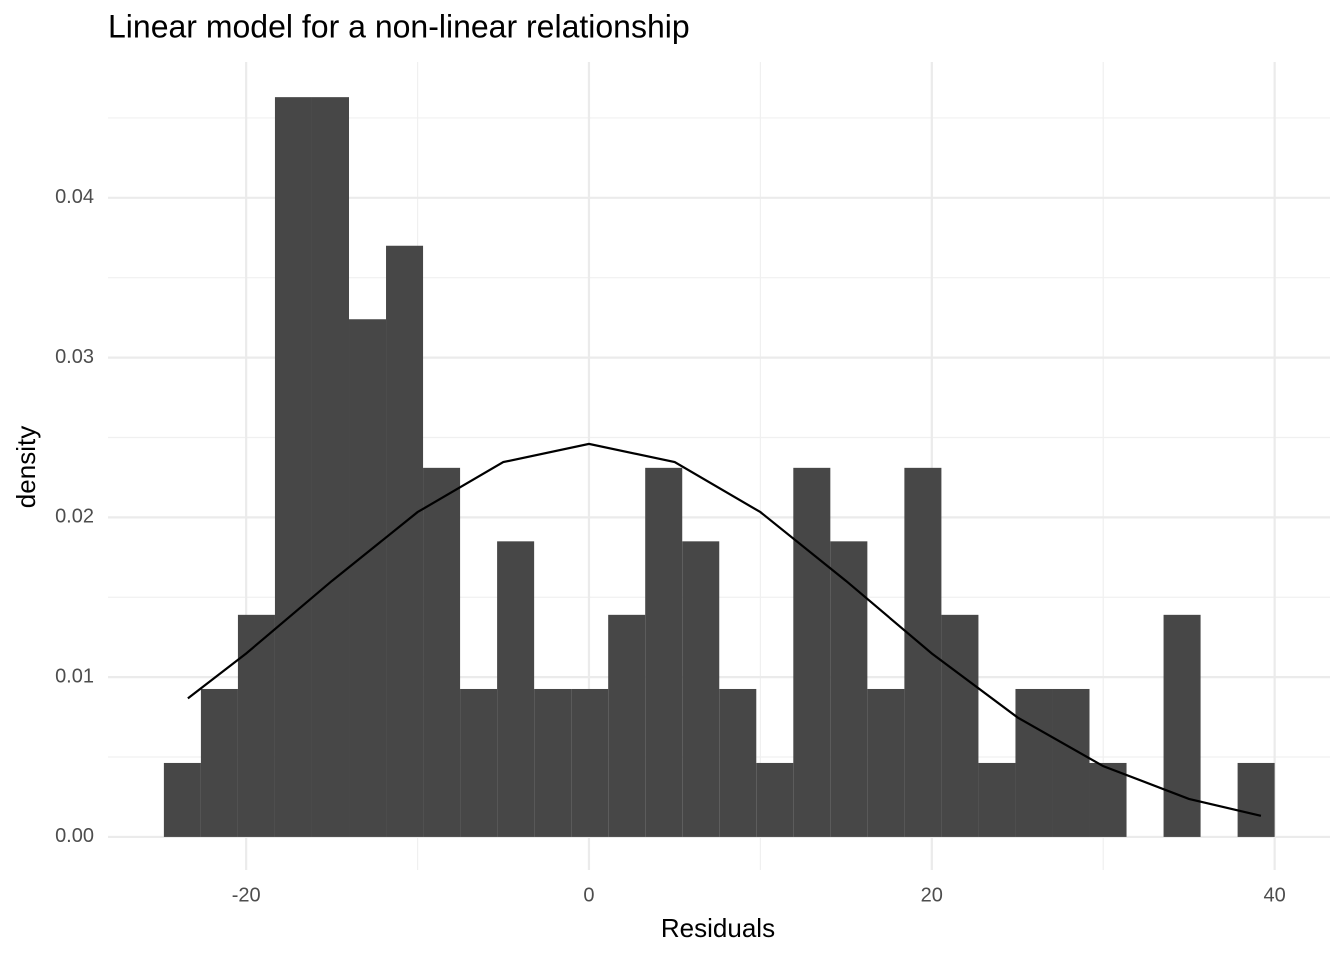  What do you see at coordinates (74, 357) in the screenshot?
I see `y-tick-label: 0.03` at bounding box center [74, 357].